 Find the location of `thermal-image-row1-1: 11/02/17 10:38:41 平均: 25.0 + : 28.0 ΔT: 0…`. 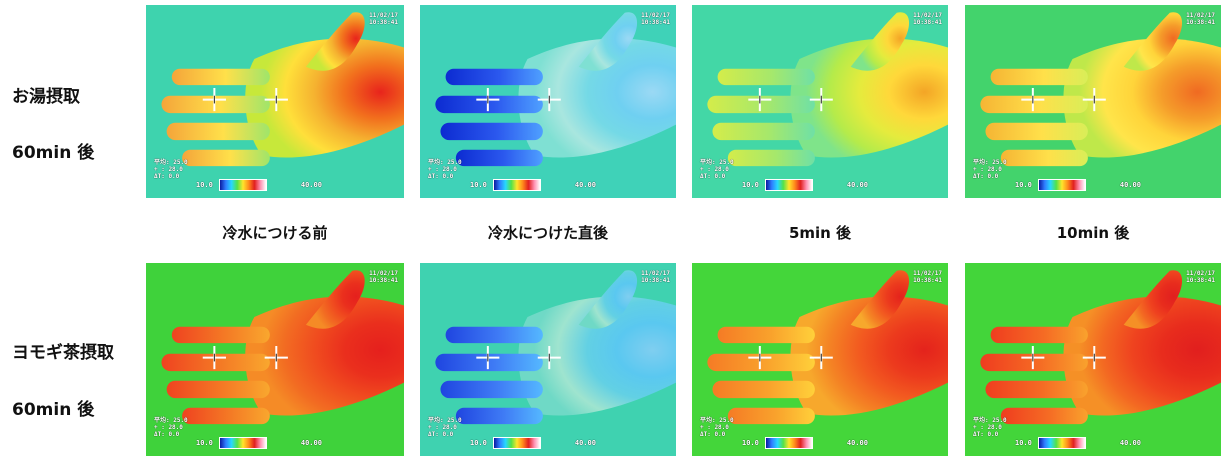

thermal-image-row1-1: 11/02/17 10:38:41 平均: 25.0 + : 28.0 ΔT: 0… is located at coordinates (275, 101).